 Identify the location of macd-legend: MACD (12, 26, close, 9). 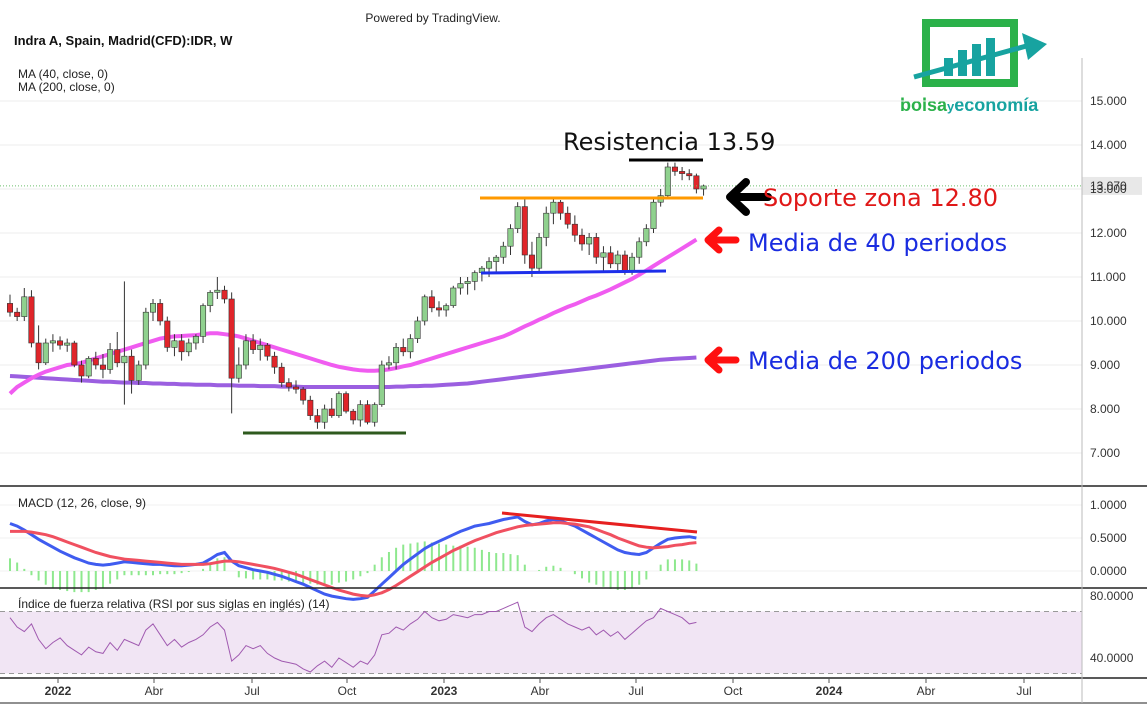
(82, 503).